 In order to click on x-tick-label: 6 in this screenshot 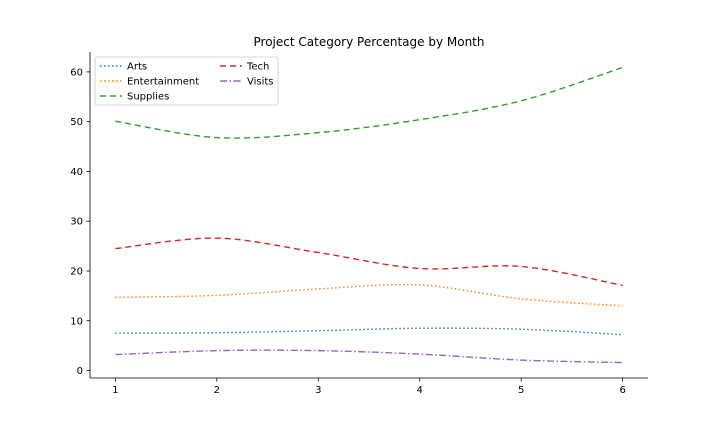, I will do `click(622, 390)`.